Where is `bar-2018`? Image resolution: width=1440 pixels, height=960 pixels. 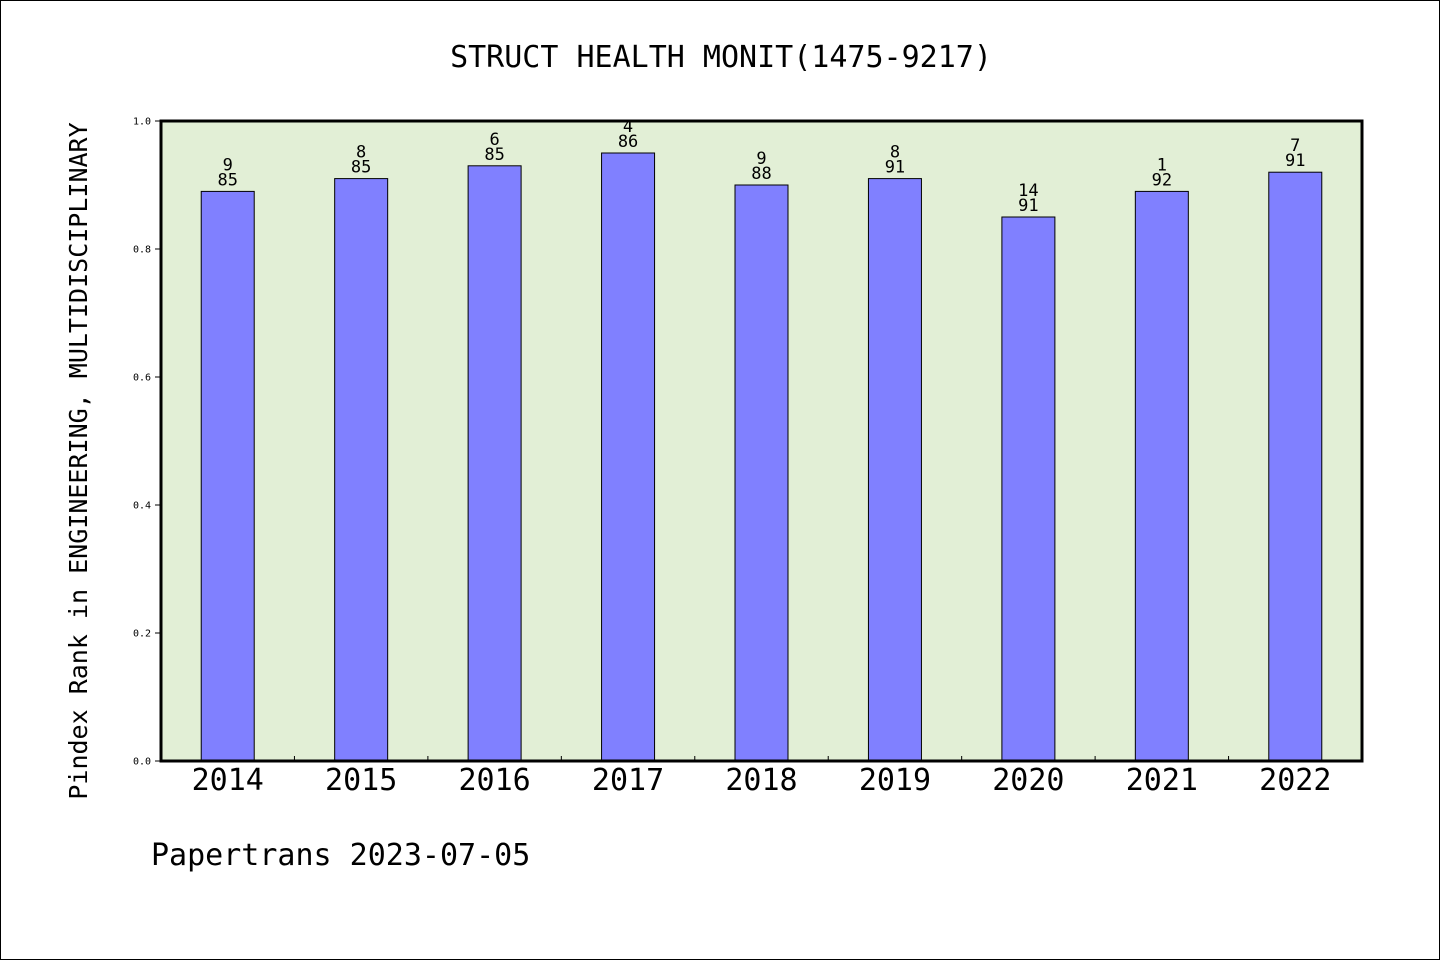
bar-2018 is located at coordinates (761, 473).